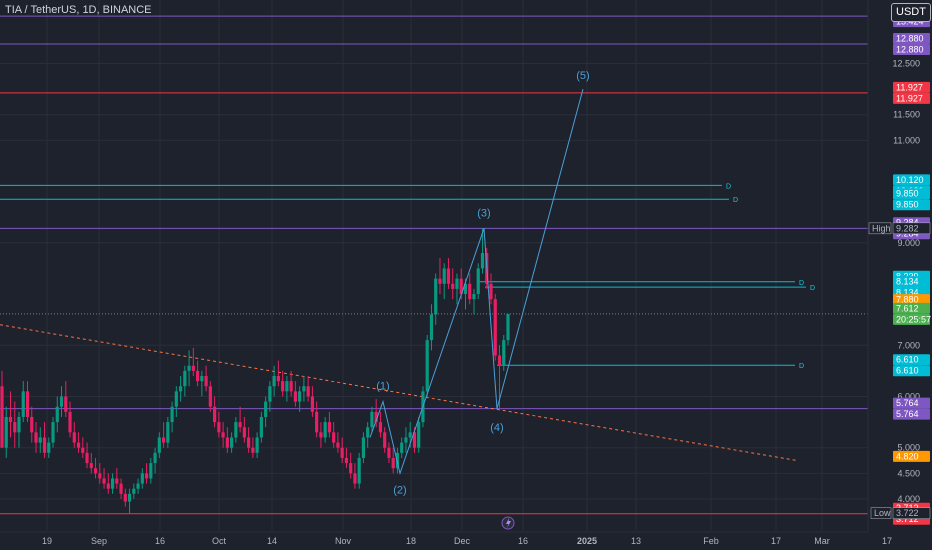  What do you see at coordinates (906, 63) in the screenshot?
I see `y-tick-label: 12.500` at bounding box center [906, 63].